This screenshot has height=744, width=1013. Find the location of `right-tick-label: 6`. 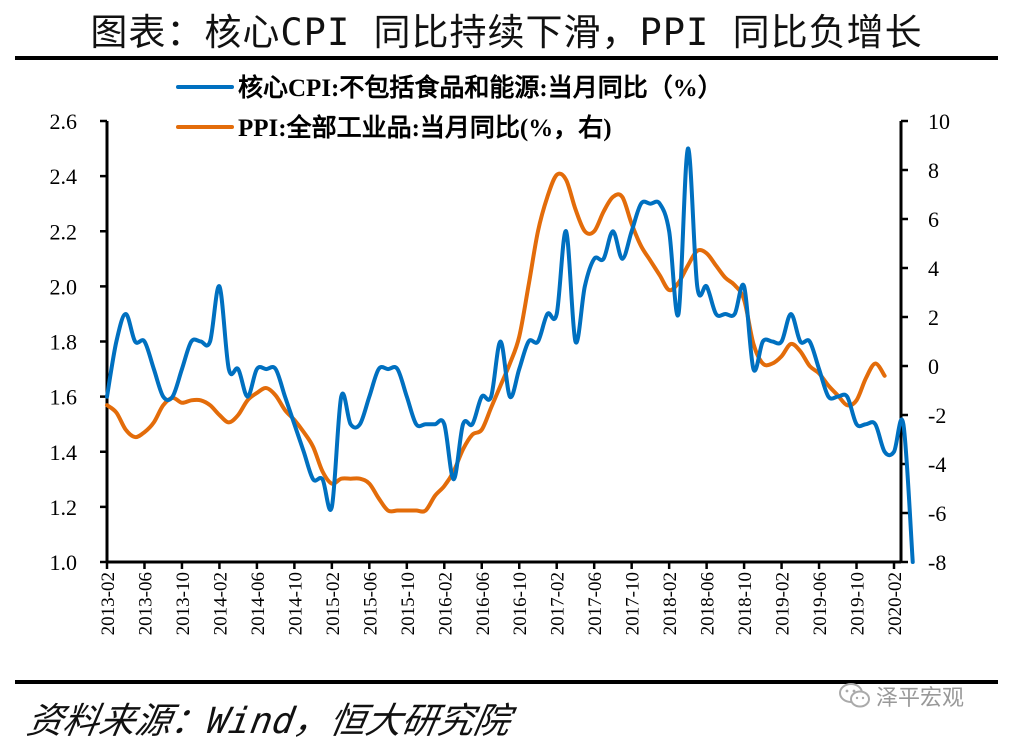

right-tick-label: 6 is located at coordinates (933, 219).